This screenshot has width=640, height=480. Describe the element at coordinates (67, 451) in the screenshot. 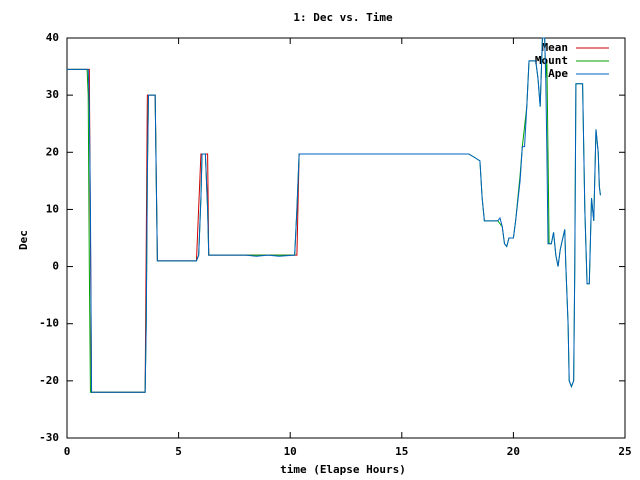

I see `x-tick-label: 0` at that location.